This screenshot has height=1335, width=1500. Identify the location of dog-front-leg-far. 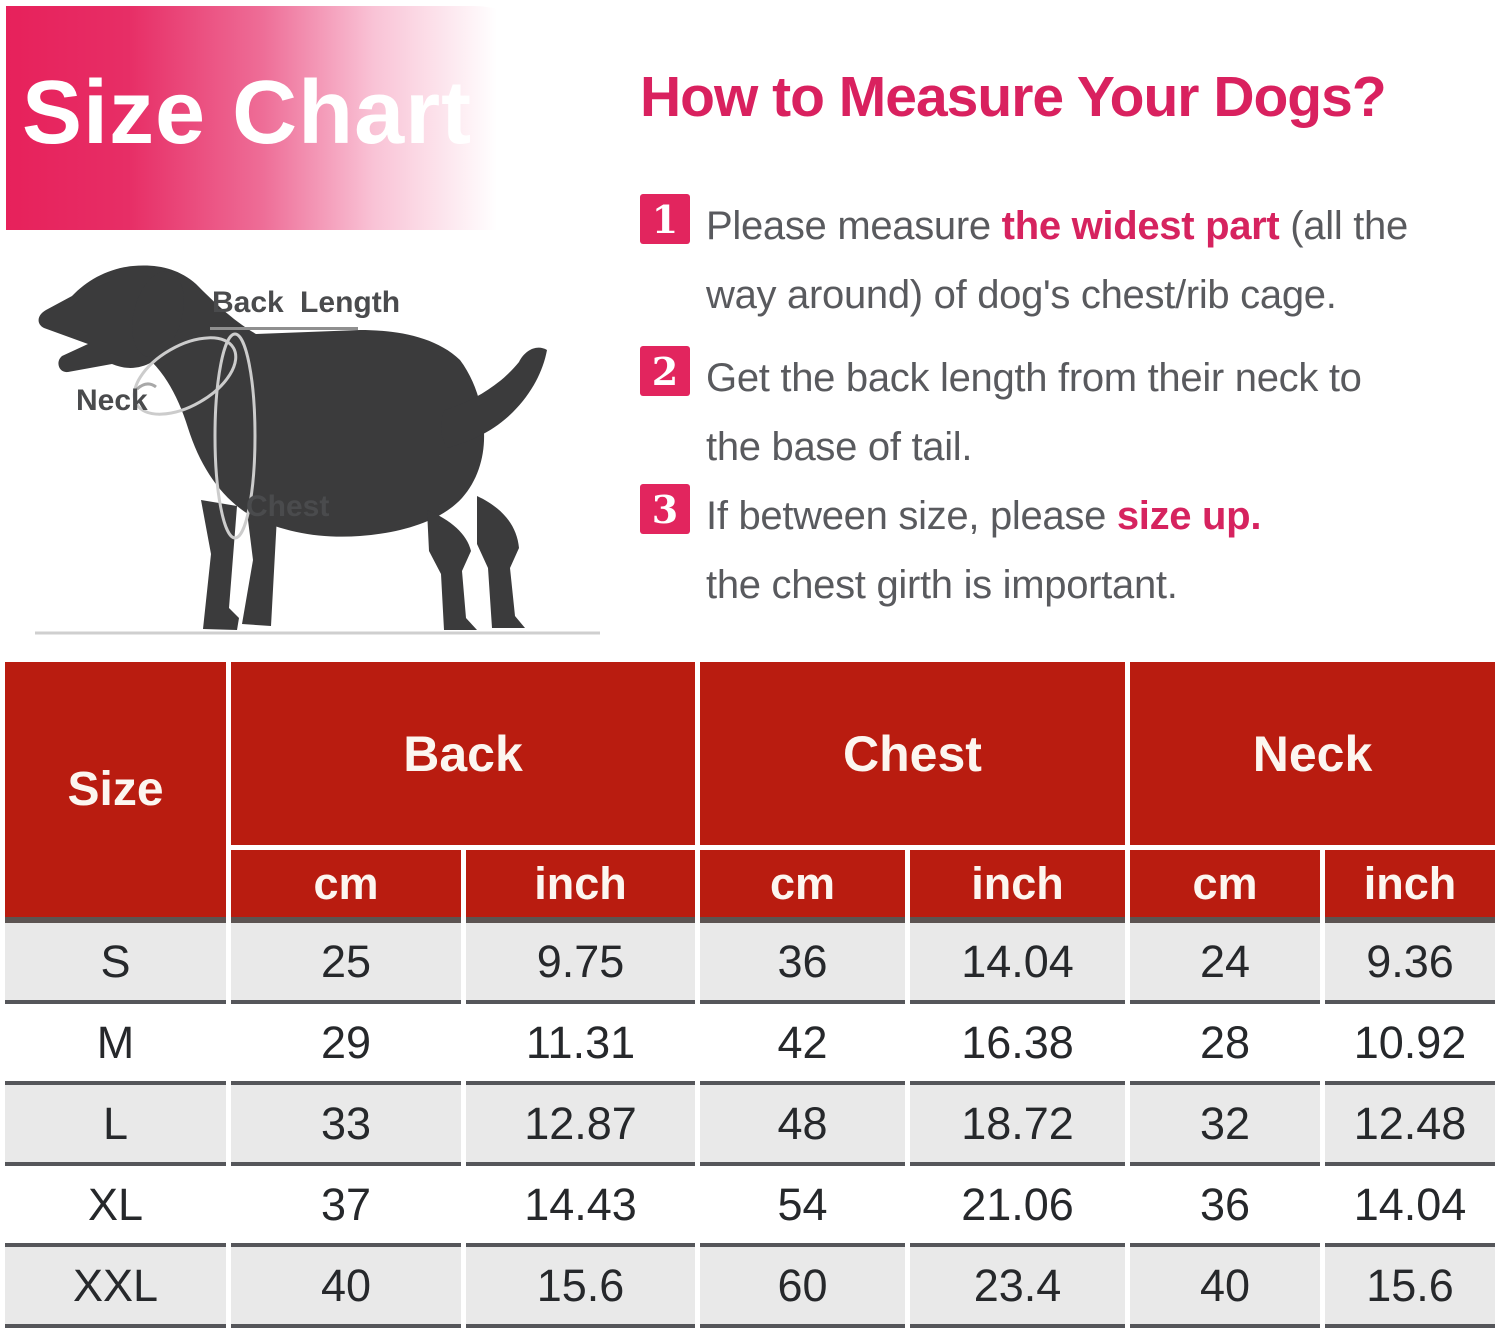
(259, 569).